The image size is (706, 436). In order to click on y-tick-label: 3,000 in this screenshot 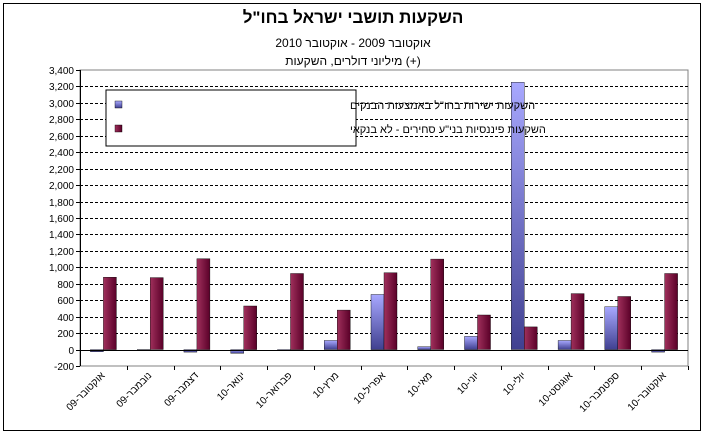, I will do `click(61, 104)`.